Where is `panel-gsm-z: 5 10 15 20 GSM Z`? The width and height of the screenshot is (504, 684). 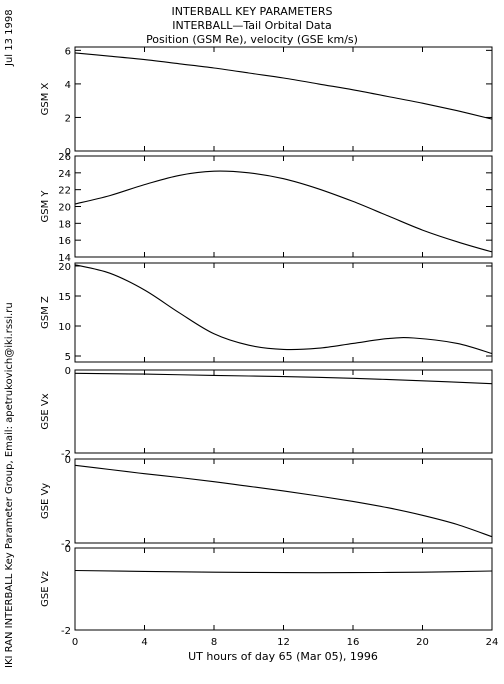
panel-gsm-z: 5 10 15 20 GSM Z is located at coordinates (266, 312).